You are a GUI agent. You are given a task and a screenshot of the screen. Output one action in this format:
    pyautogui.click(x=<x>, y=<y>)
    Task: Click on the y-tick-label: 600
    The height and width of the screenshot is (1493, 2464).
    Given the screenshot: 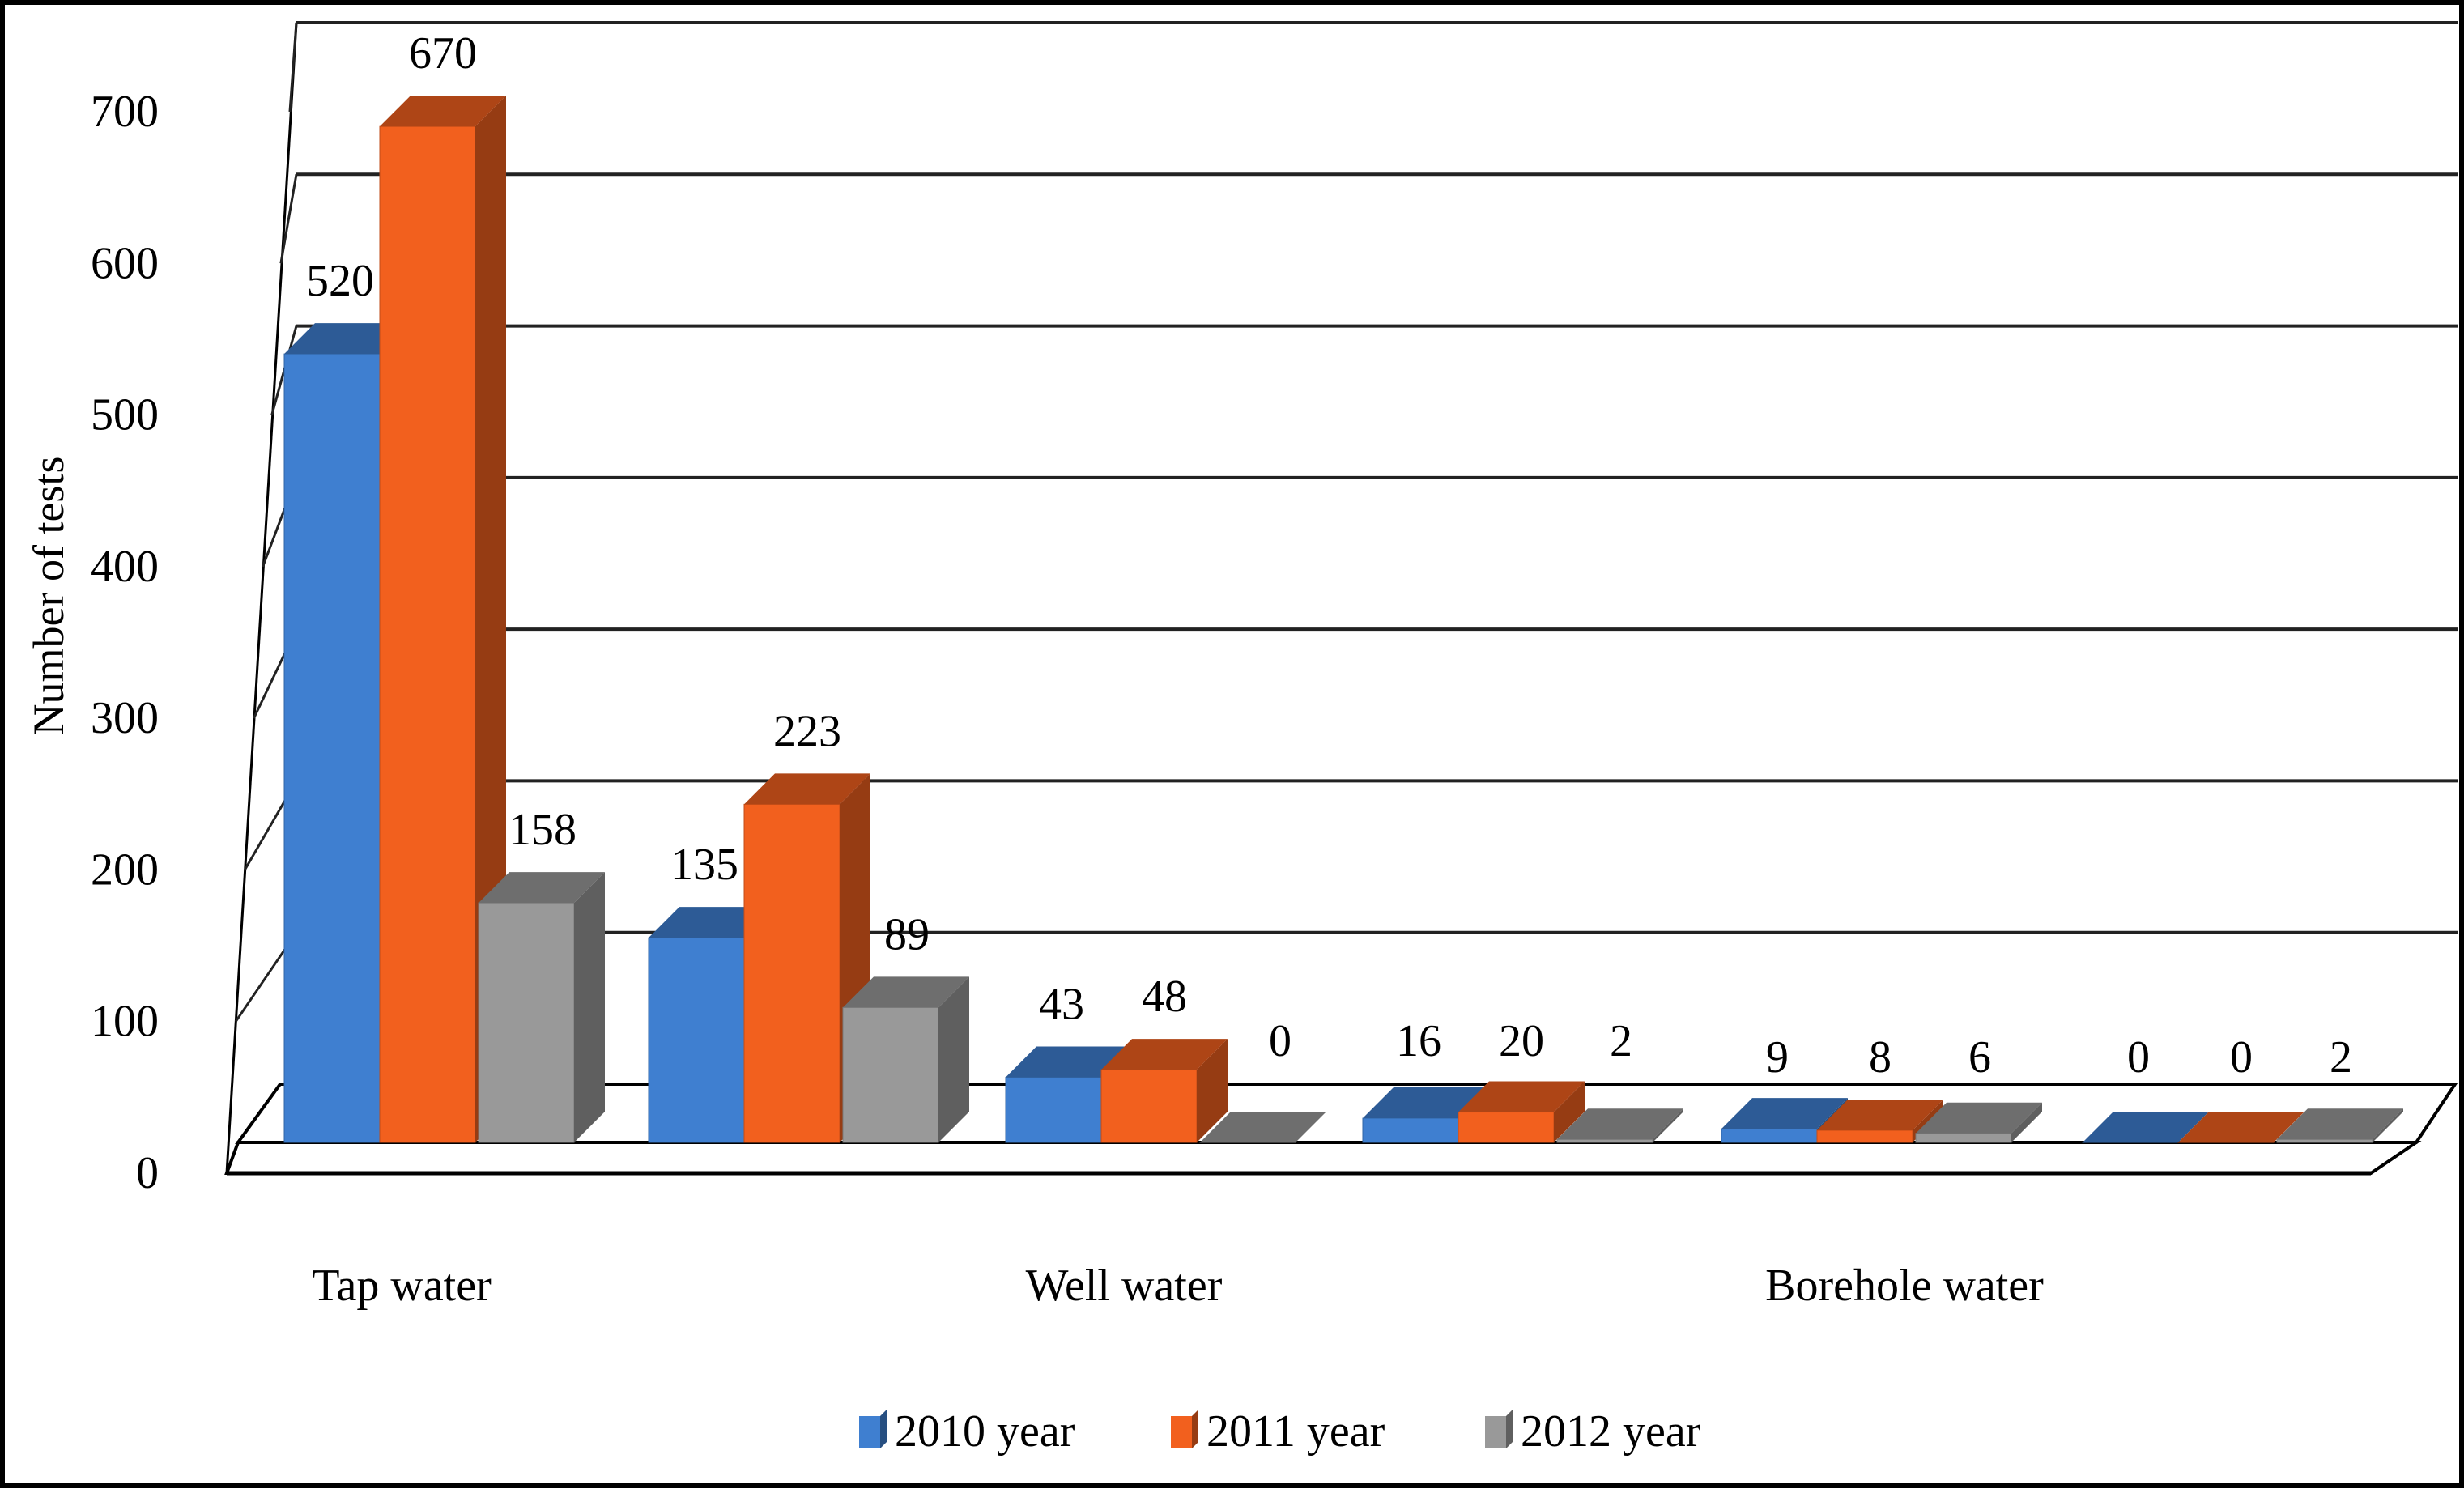 What is the action you would take?
    pyautogui.click(x=125, y=263)
    